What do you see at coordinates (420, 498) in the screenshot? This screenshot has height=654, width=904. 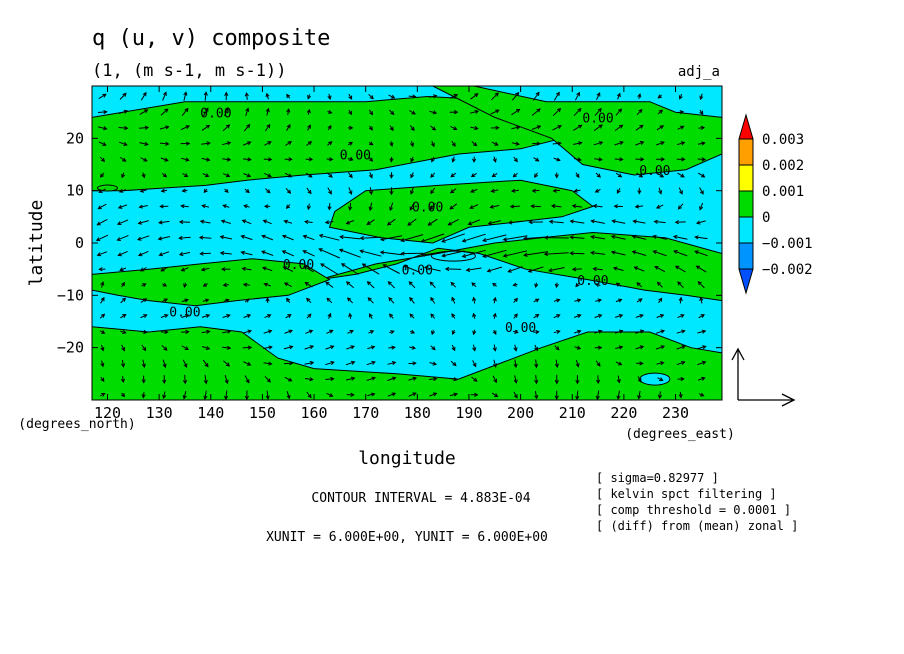 I see `contour-interval: CONTOUR INTERVAL = 4.883E-04` at bounding box center [420, 498].